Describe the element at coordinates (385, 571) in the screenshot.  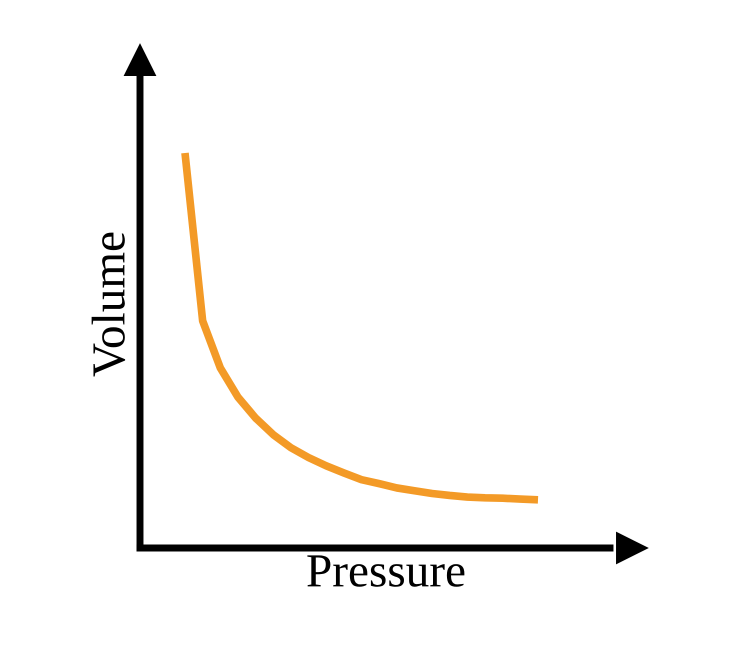
I see `x-axis-title: Pressure` at that location.